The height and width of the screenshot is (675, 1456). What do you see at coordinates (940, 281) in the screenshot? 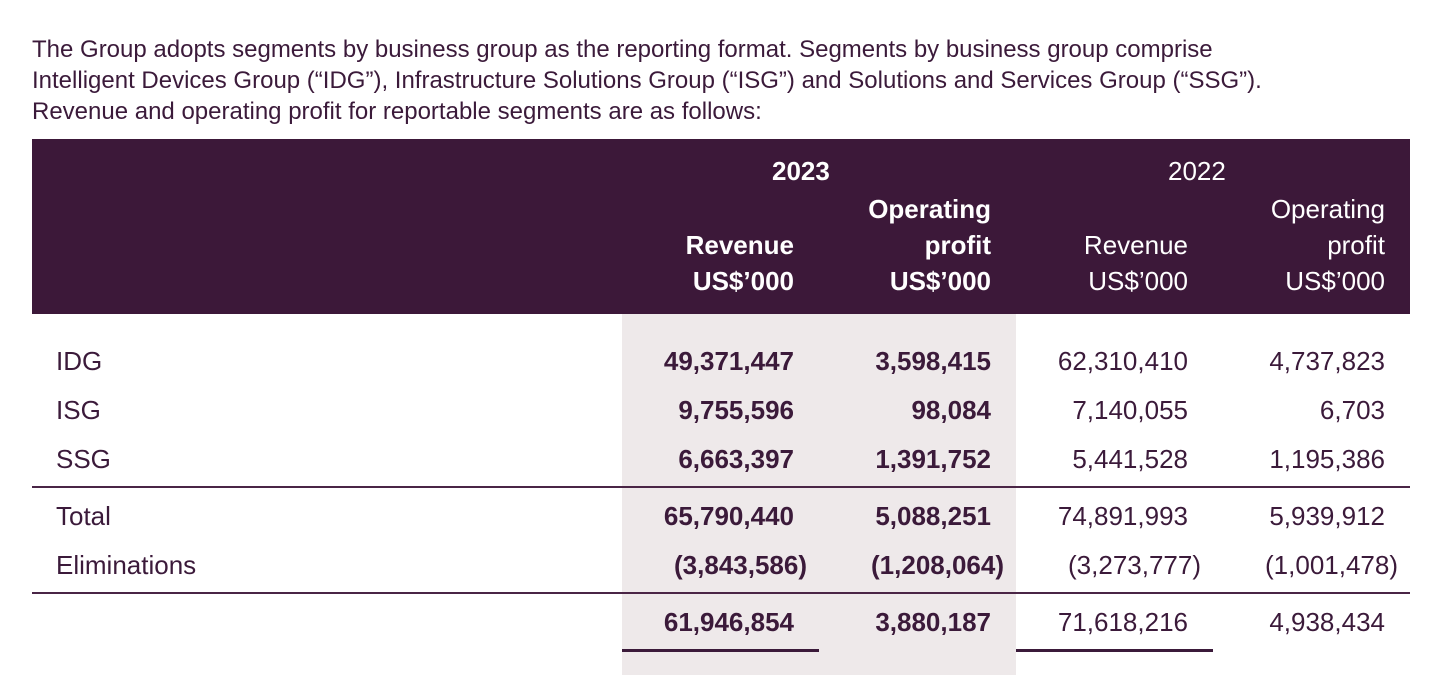
I see `header-unit-op-2023: US$’000` at bounding box center [940, 281].